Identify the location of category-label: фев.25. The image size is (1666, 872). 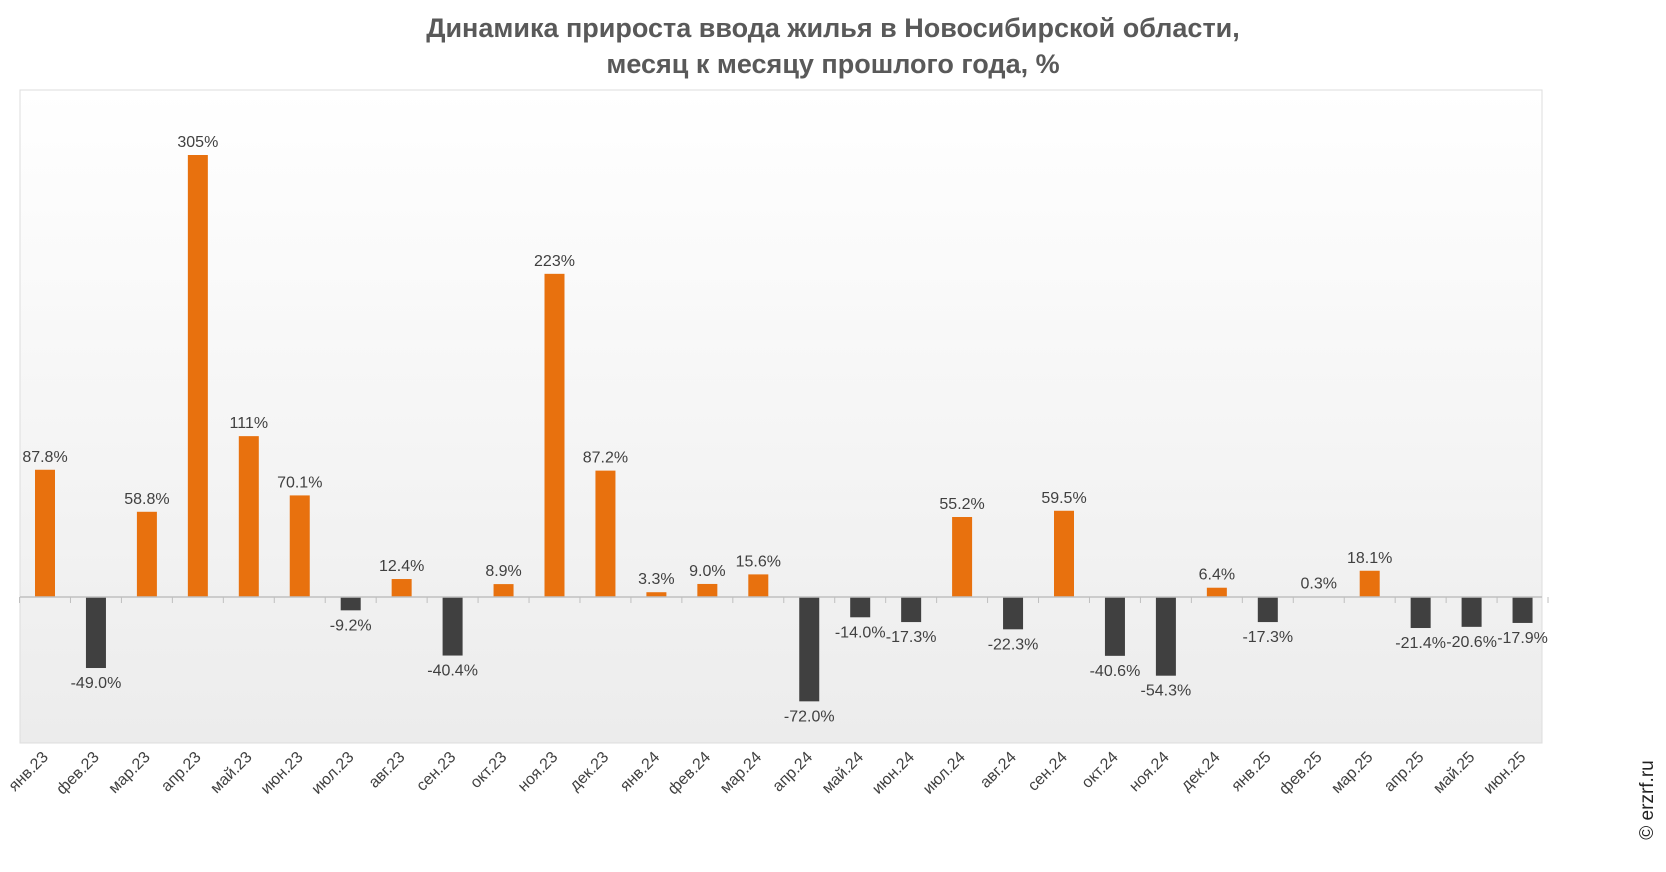
(1300, 773).